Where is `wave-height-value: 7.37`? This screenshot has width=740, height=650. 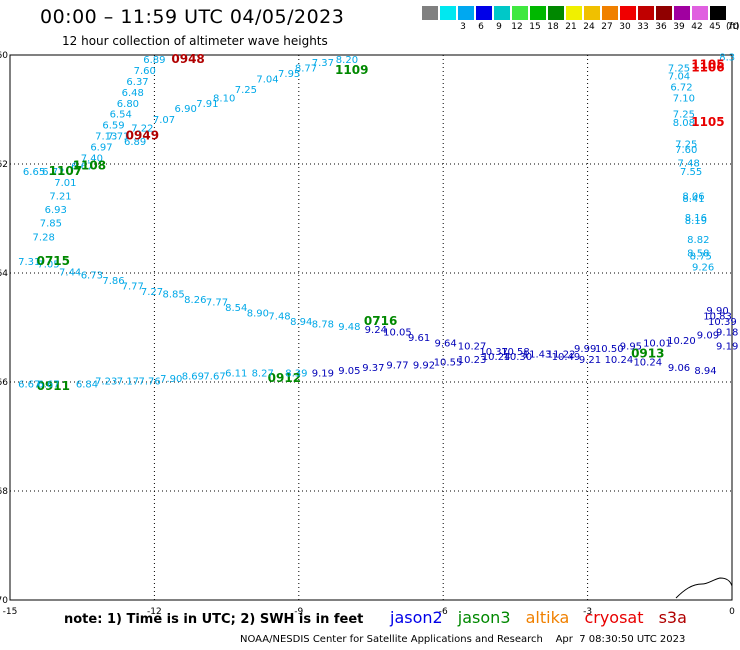
wave-height-value: 7.37 is located at coordinates (323, 63).